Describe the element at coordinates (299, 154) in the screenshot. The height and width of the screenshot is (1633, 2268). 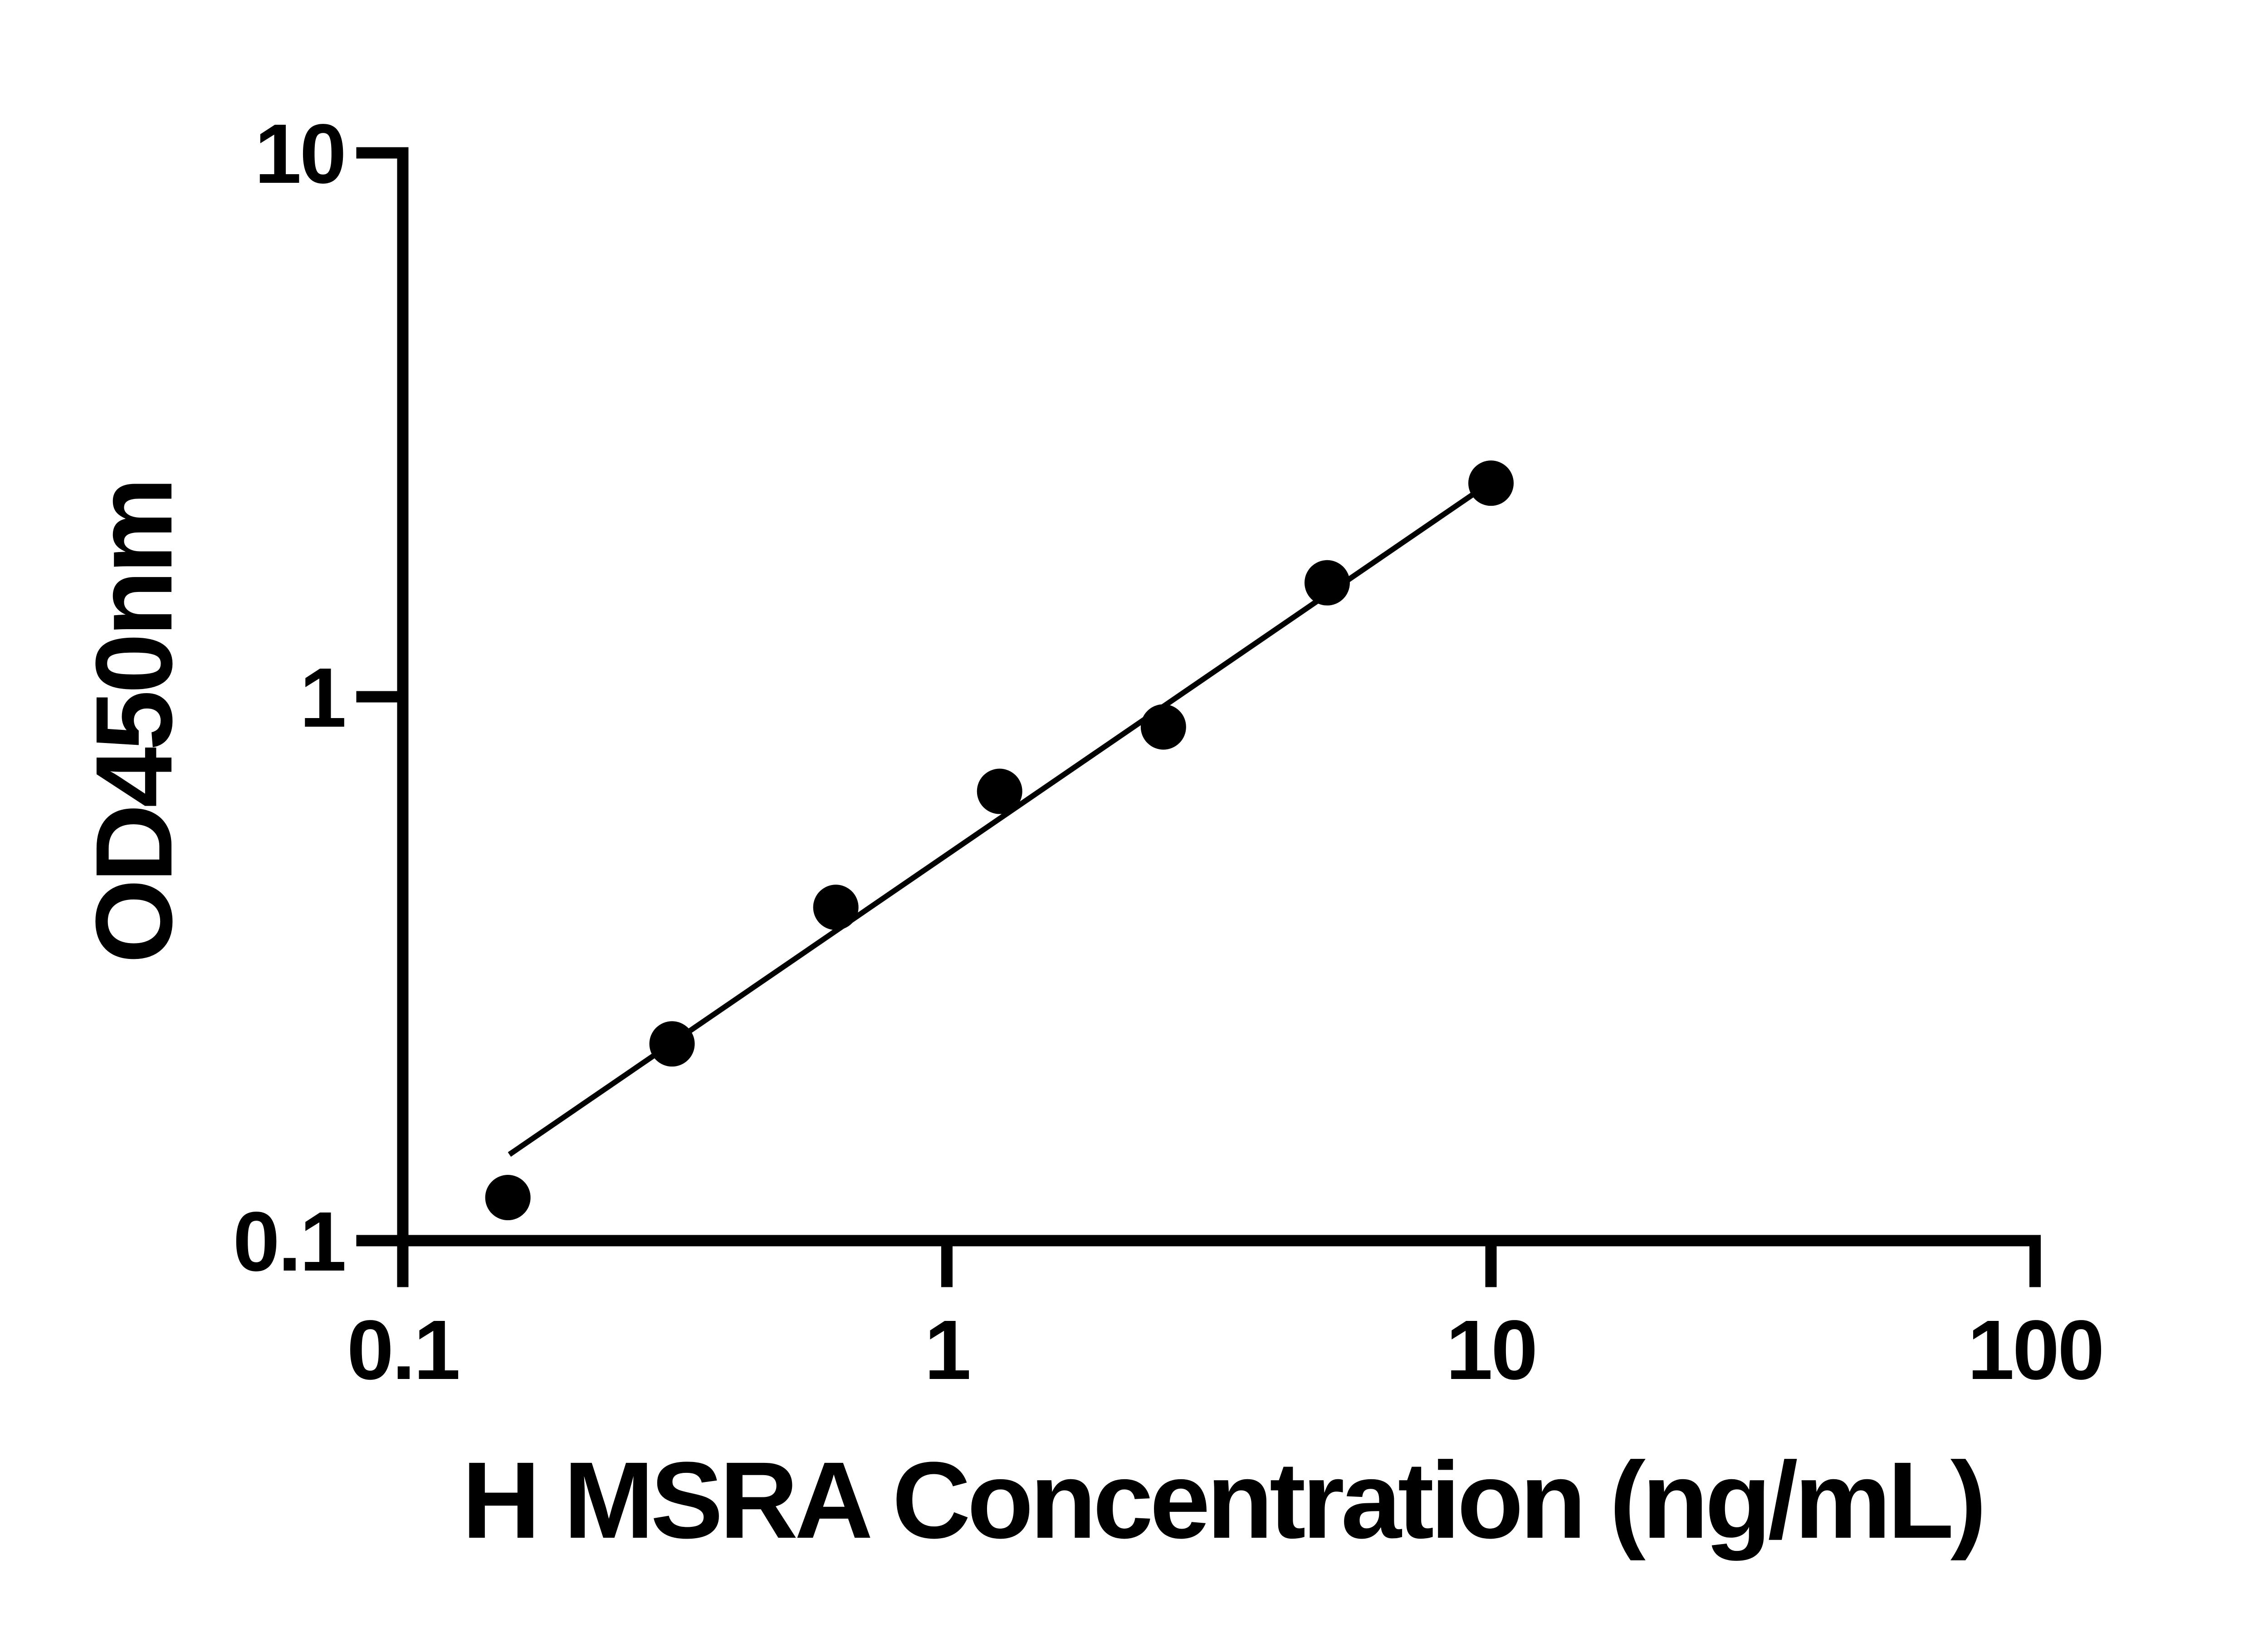
I see `y-tick-label: 10` at that location.